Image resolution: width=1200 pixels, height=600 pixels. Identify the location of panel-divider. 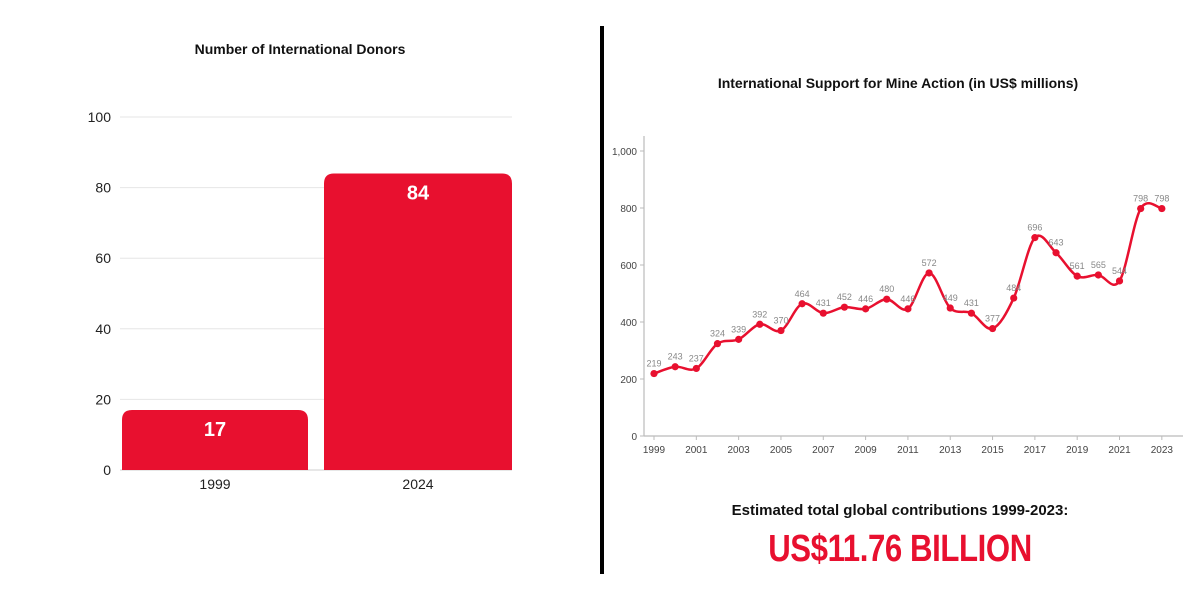
(602, 300).